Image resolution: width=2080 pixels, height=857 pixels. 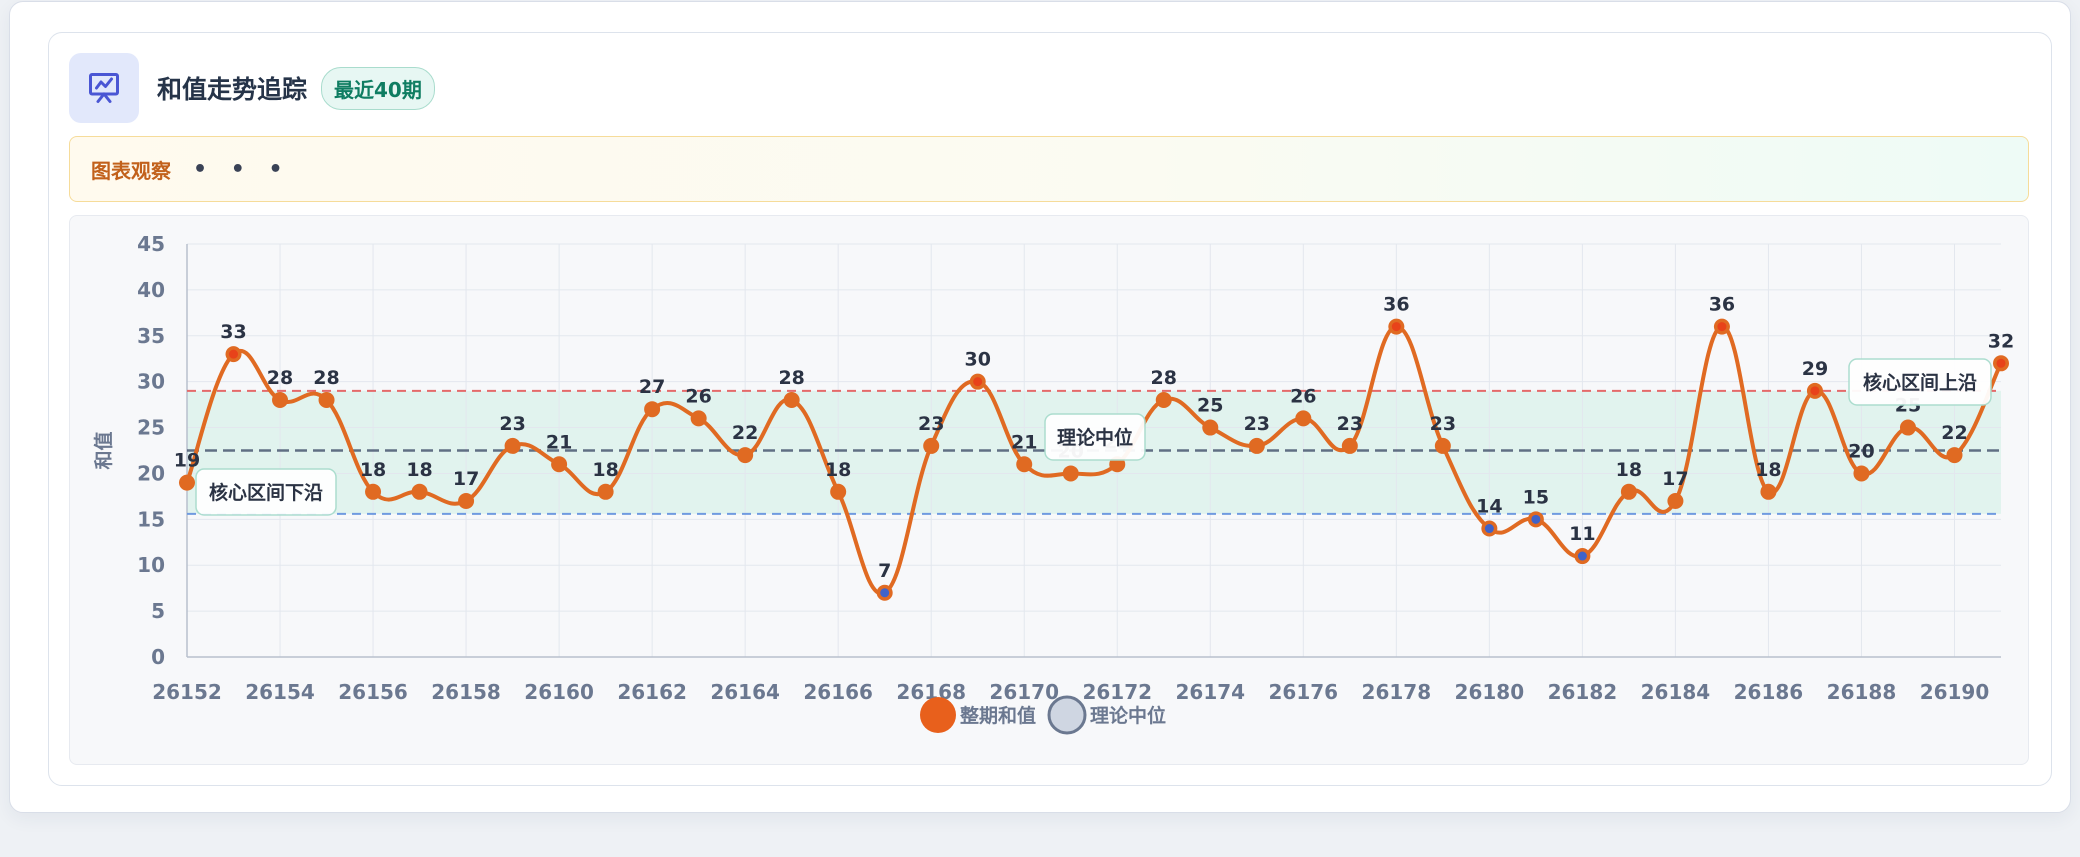 I want to click on x-tick-label: 26190, so click(x=1955, y=692).